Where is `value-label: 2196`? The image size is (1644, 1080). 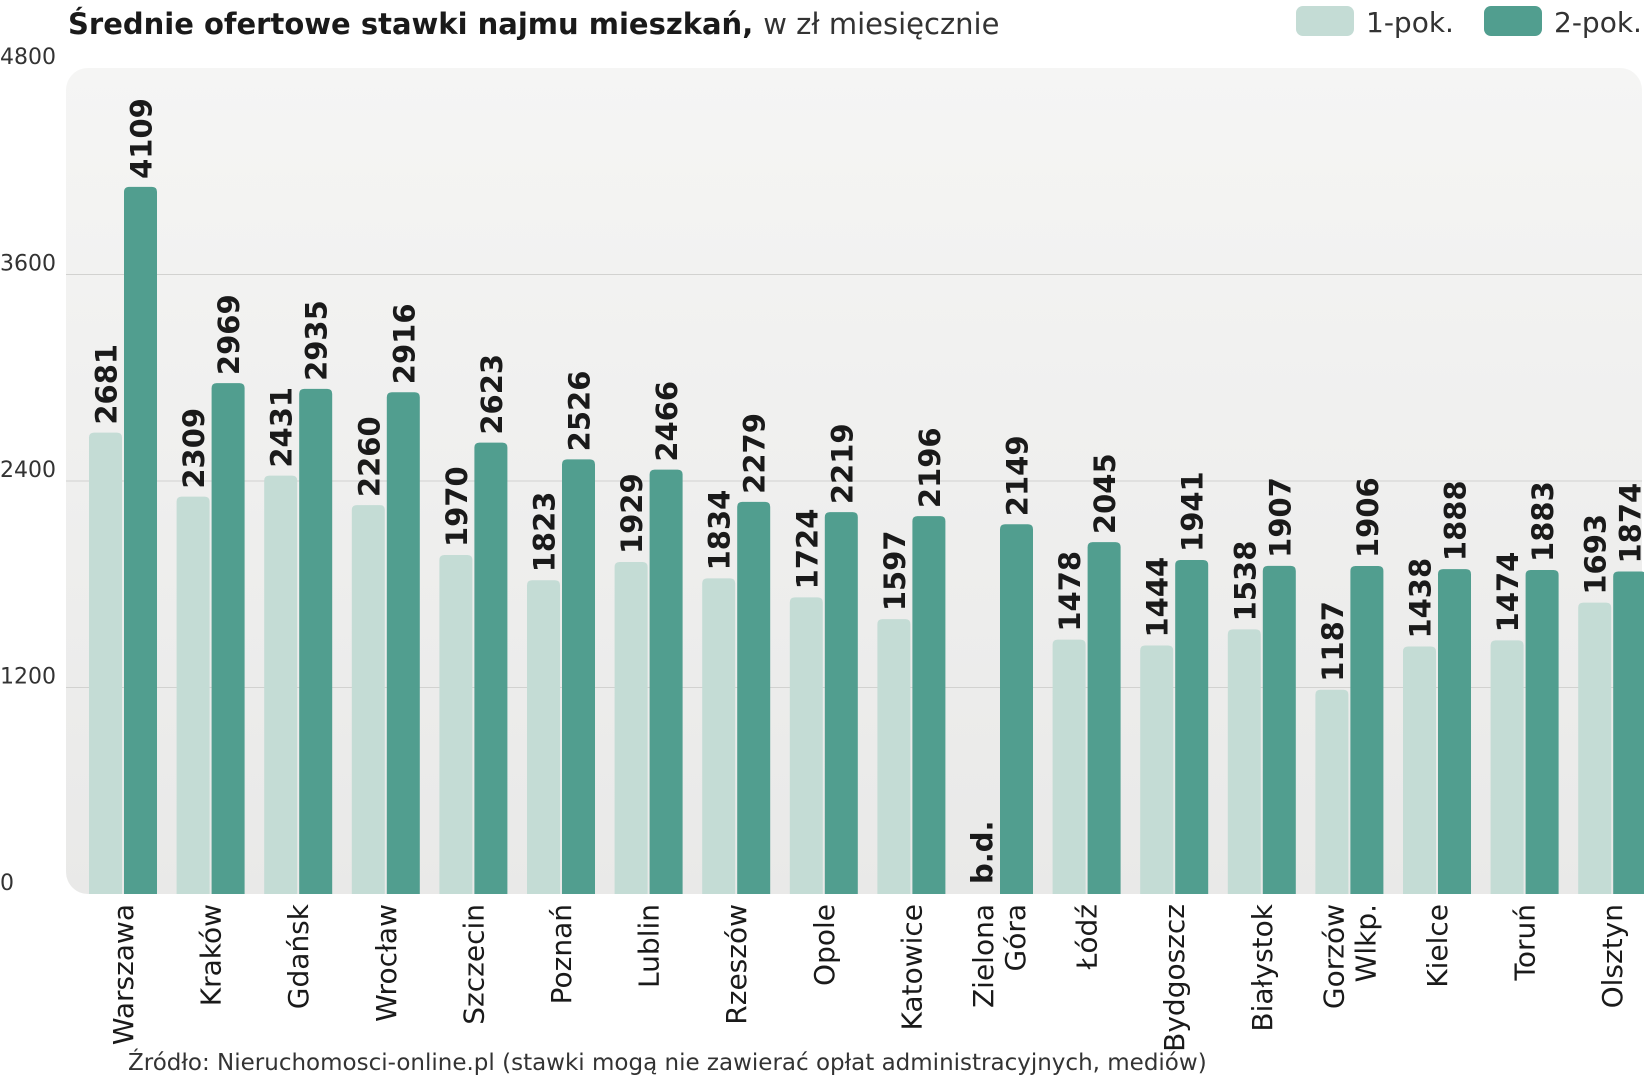 value-label: 2196 is located at coordinates (930, 467).